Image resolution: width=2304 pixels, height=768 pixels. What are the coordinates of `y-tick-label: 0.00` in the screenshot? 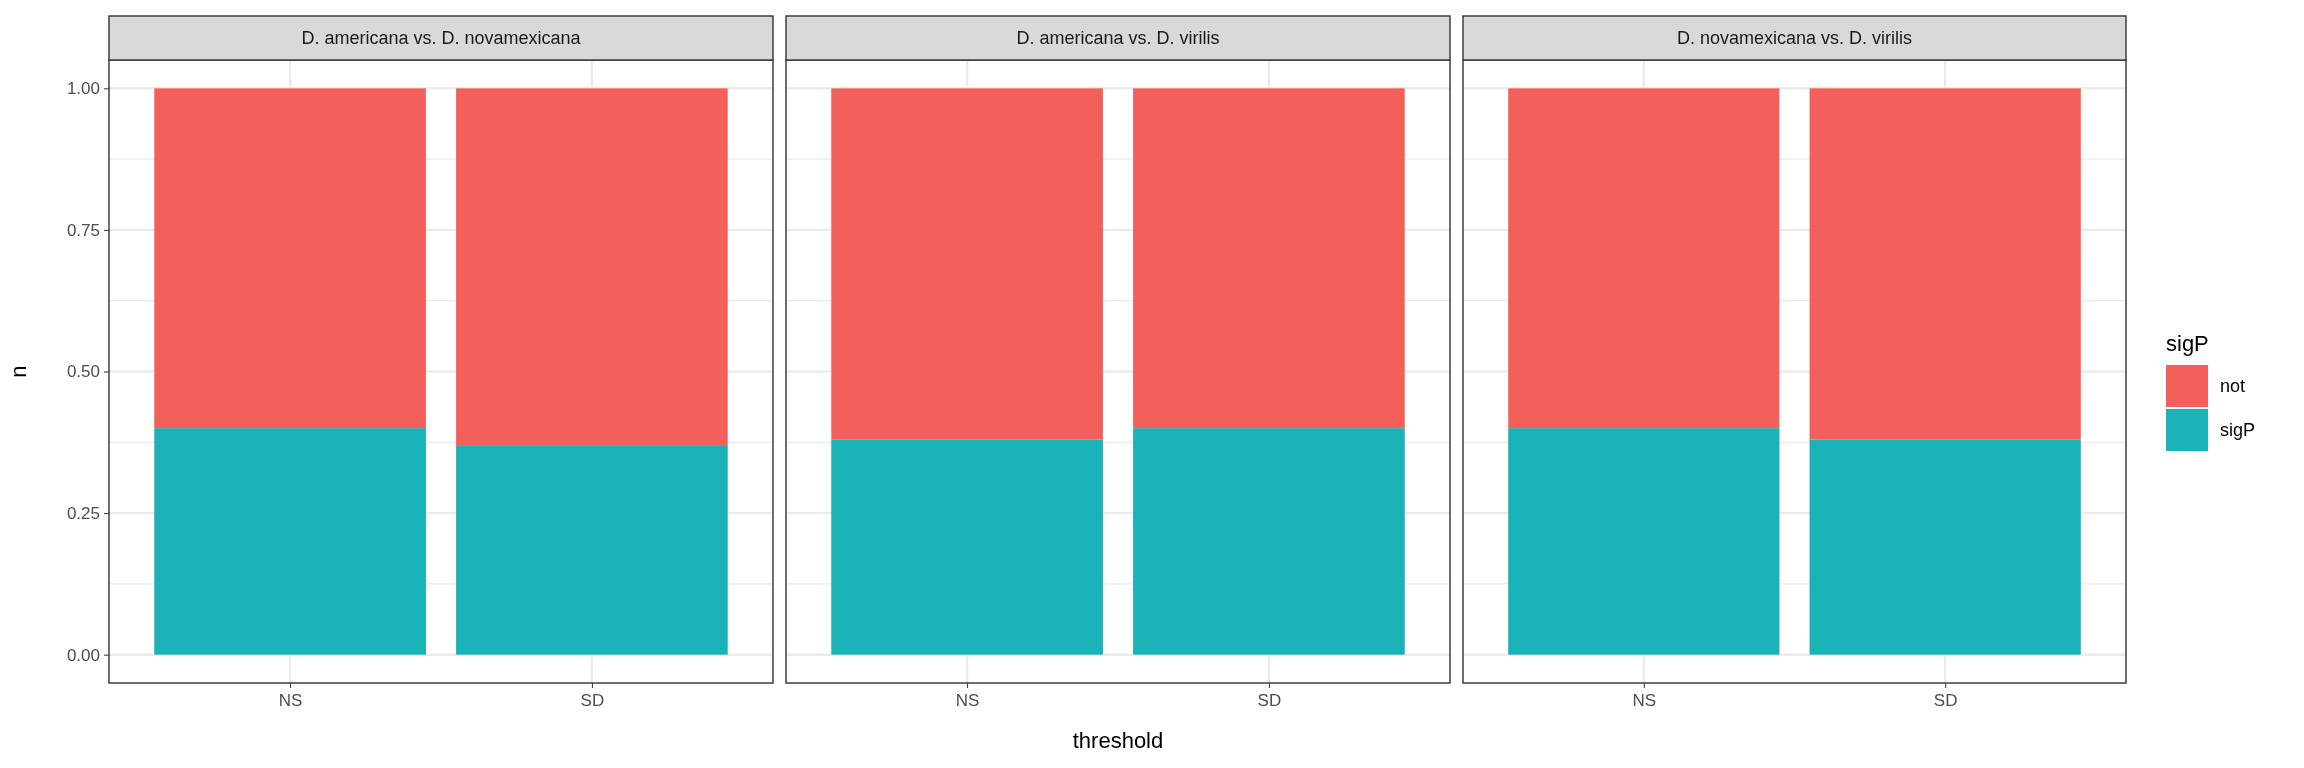 It's located at (83, 655).